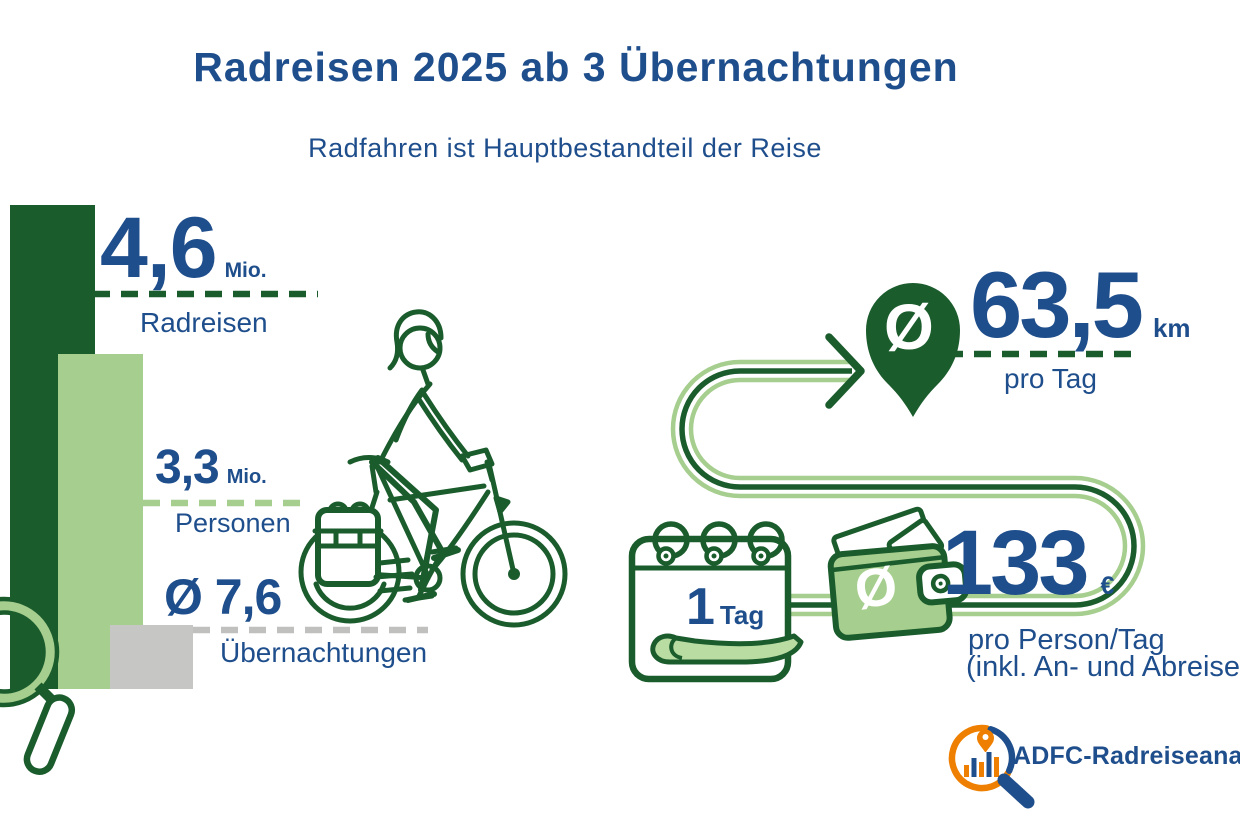 This screenshot has height=827, width=1240. I want to click on stat-radreisen: 4,6 Mio., so click(183, 248).